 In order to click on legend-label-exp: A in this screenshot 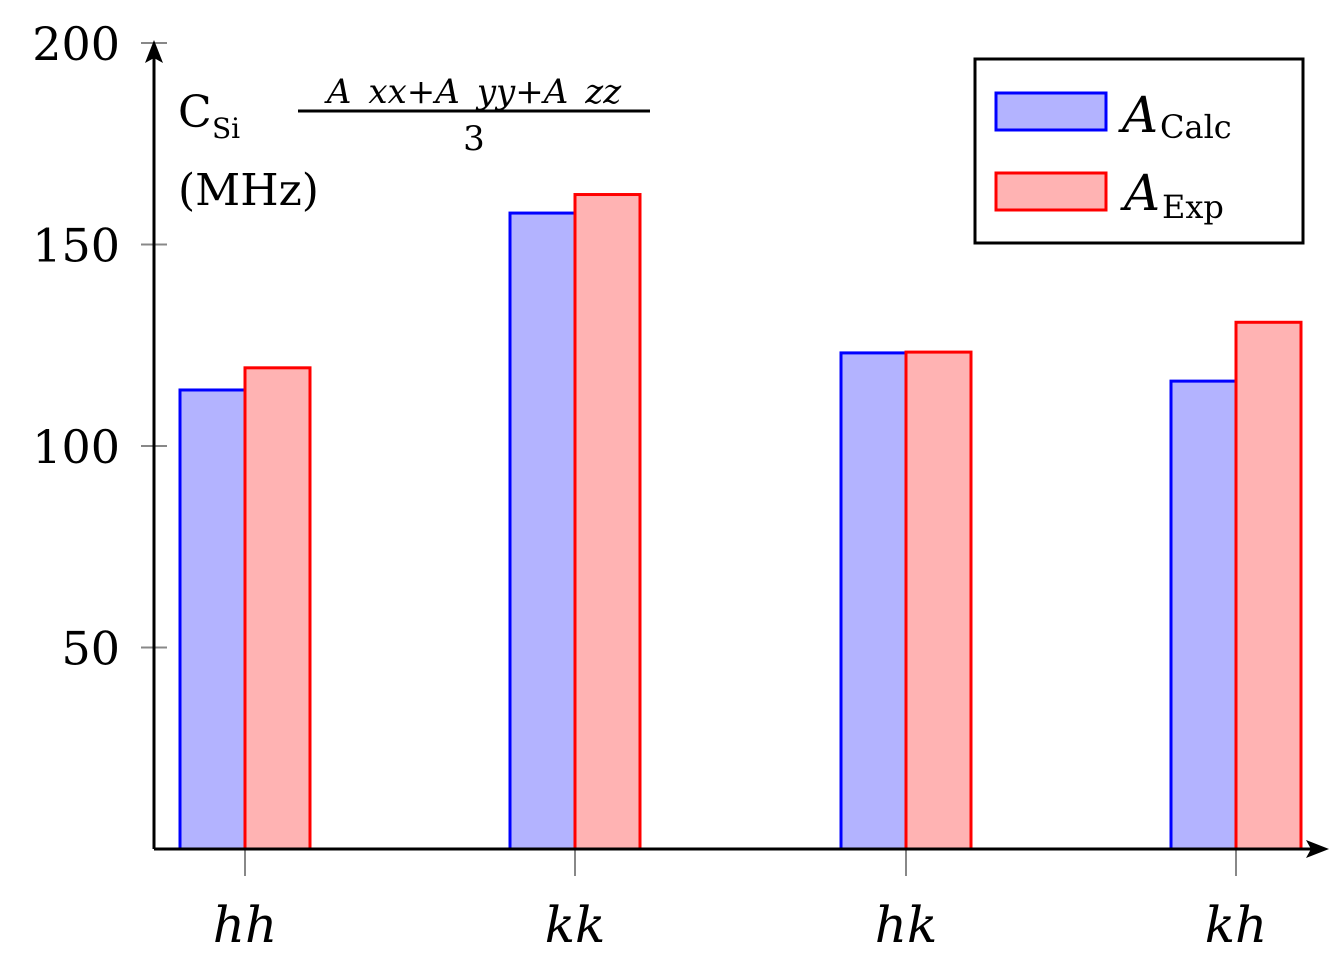, I will do `click(1140, 193)`.